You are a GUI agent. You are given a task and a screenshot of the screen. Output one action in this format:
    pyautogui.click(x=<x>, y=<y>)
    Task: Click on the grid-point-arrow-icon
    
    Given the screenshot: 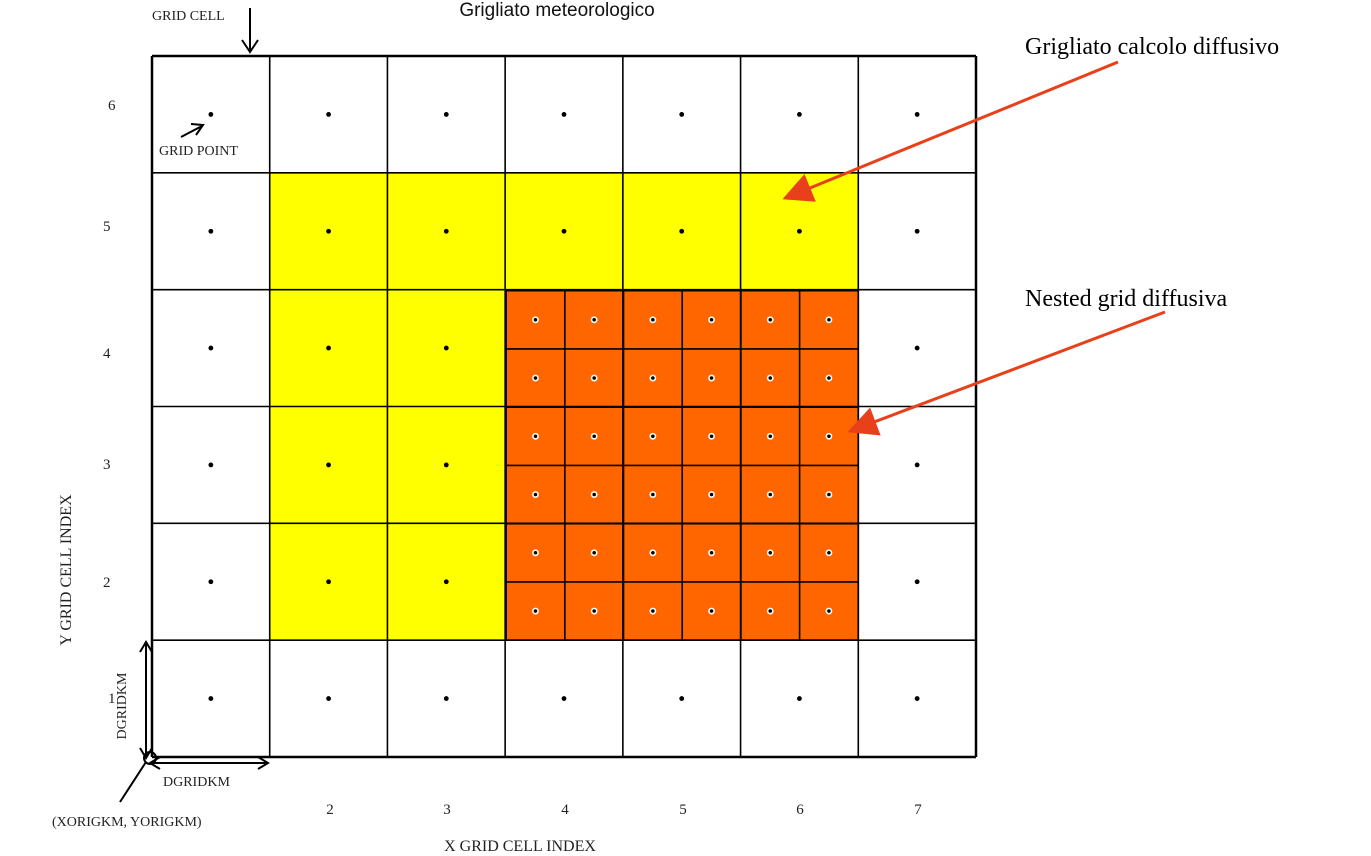 What is the action you would take?
    pyautogui.click(x=192, y=130)
    